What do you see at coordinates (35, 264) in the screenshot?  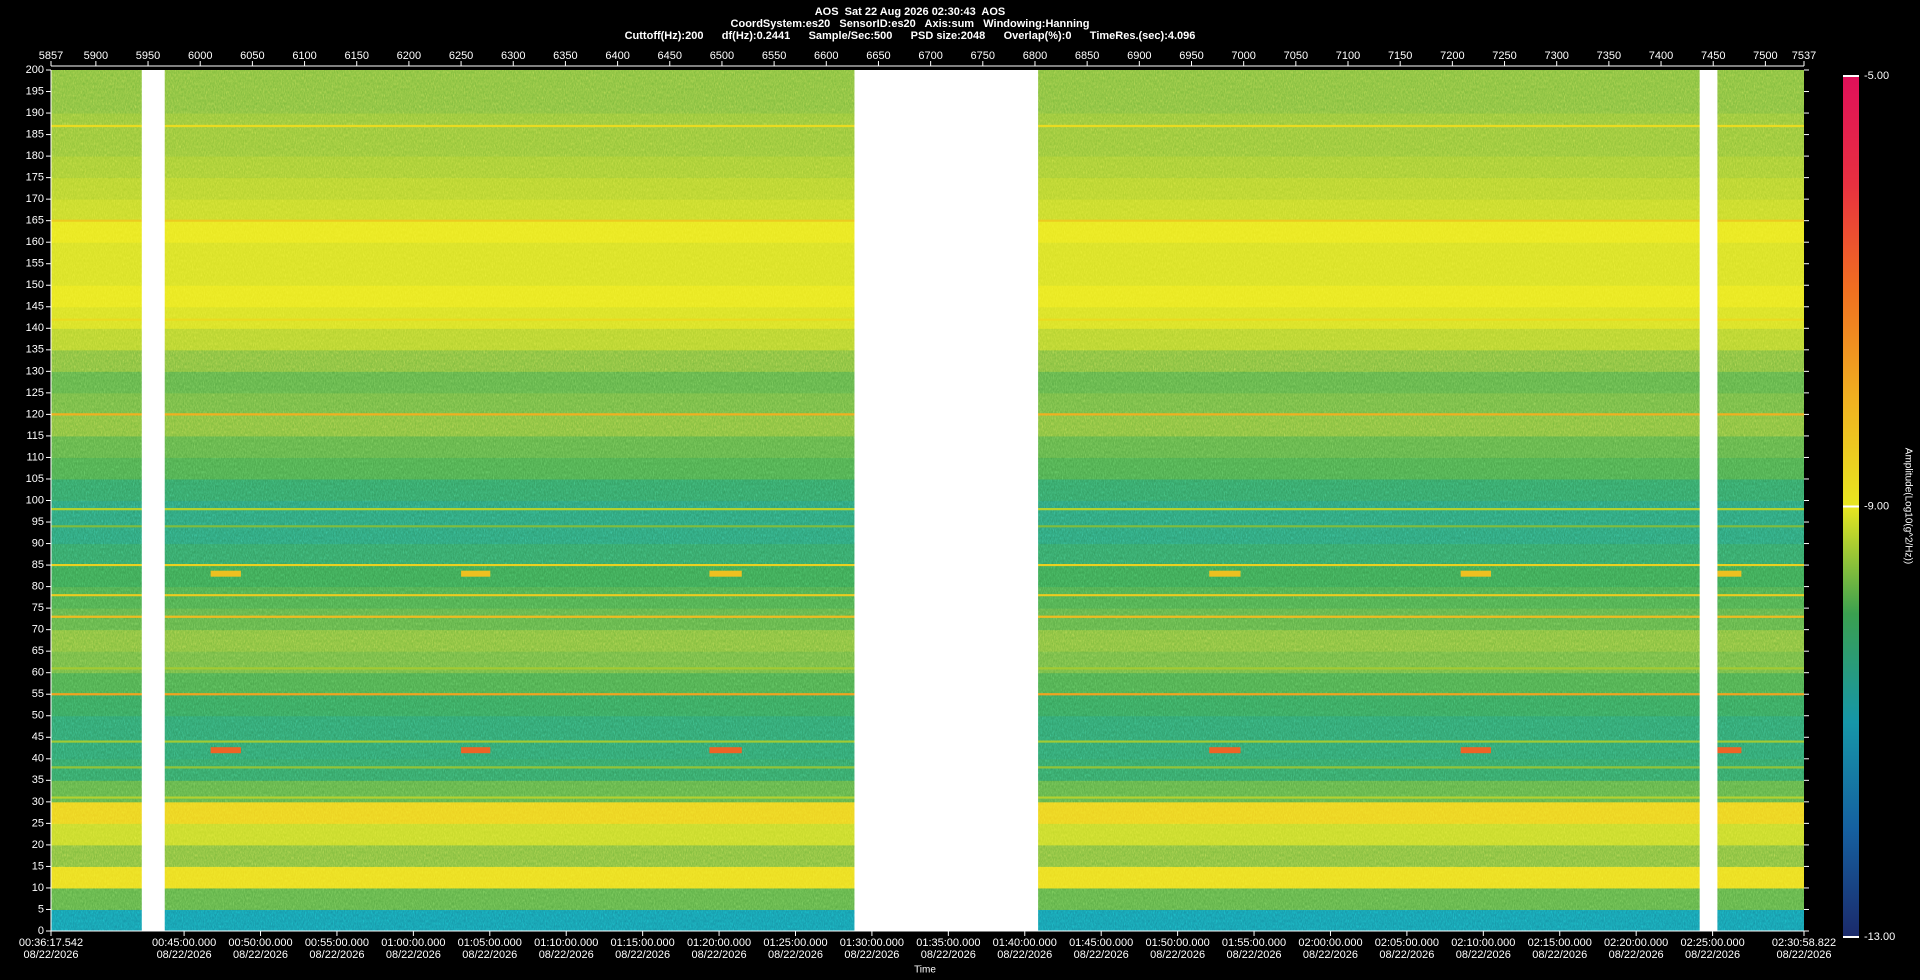 I see `y-tick-label: 155` at bounding box center [35, 264].